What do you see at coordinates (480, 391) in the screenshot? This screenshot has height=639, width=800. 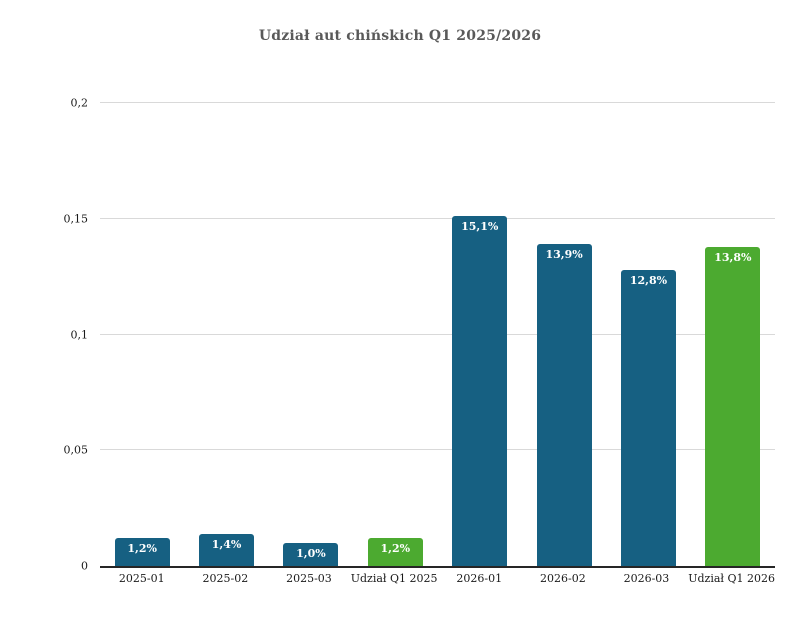 I see `bar-2026-01: 15,1%` at bounding box center [480, 391].